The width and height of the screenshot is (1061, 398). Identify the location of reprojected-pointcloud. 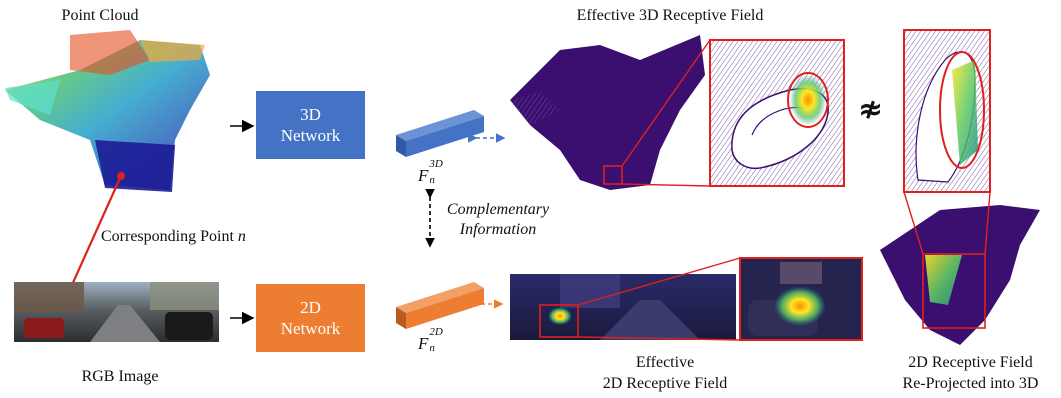
(960, 268).